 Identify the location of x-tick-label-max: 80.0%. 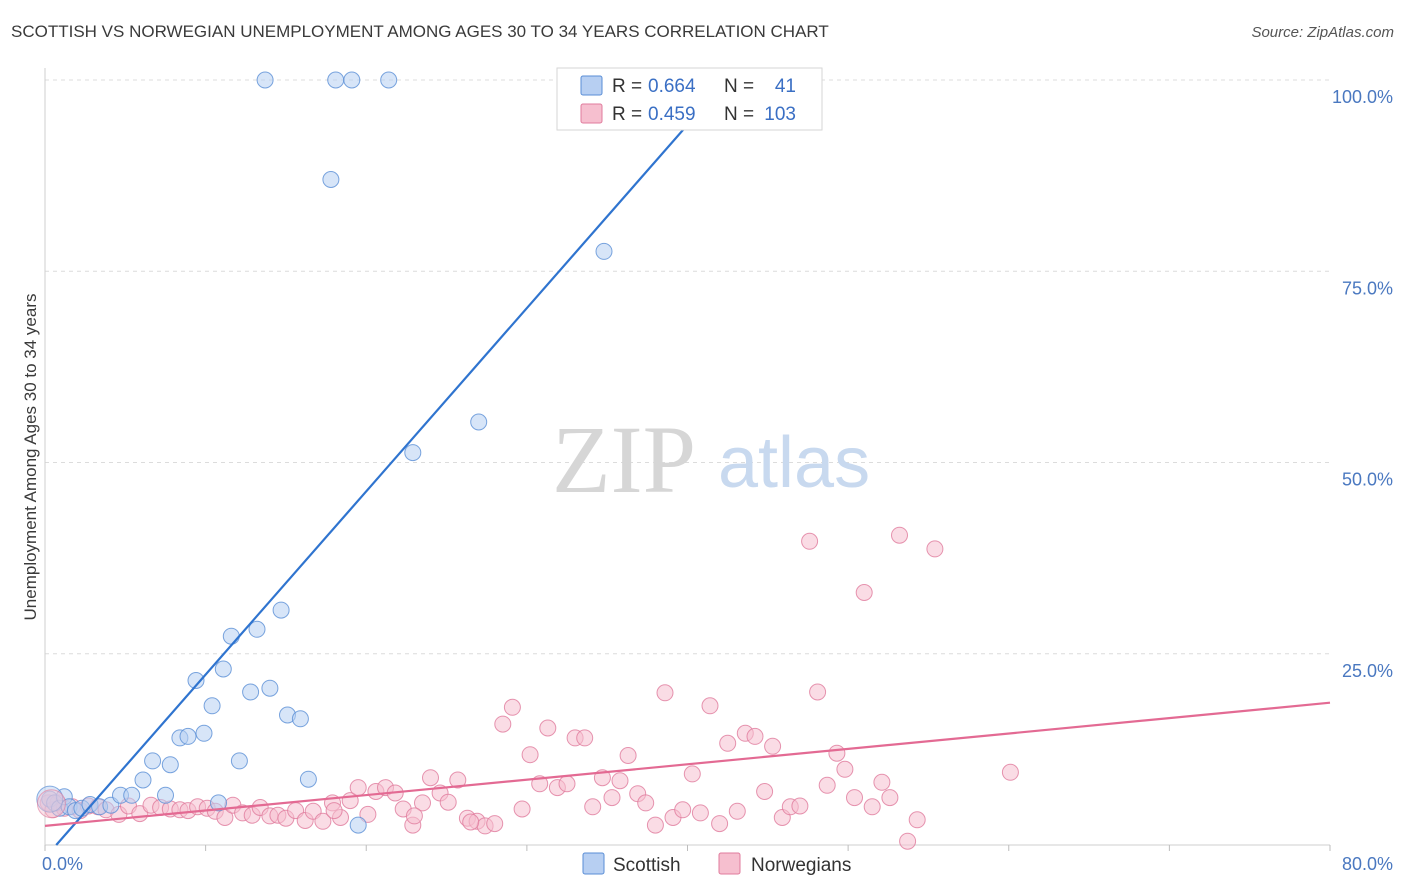
(1367, 864).